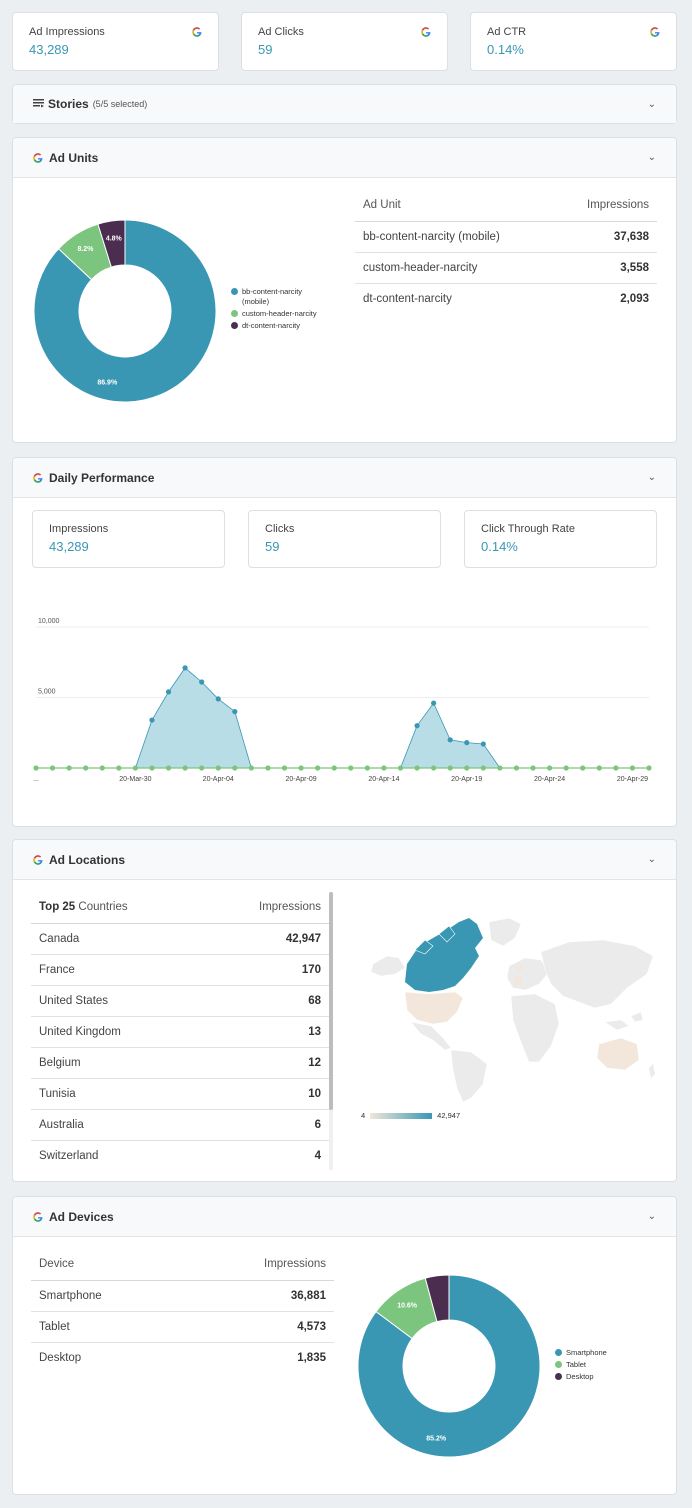 This screenshot has width=692, height=1508. I want to click on scale-min: 4, so click(363, 1115).